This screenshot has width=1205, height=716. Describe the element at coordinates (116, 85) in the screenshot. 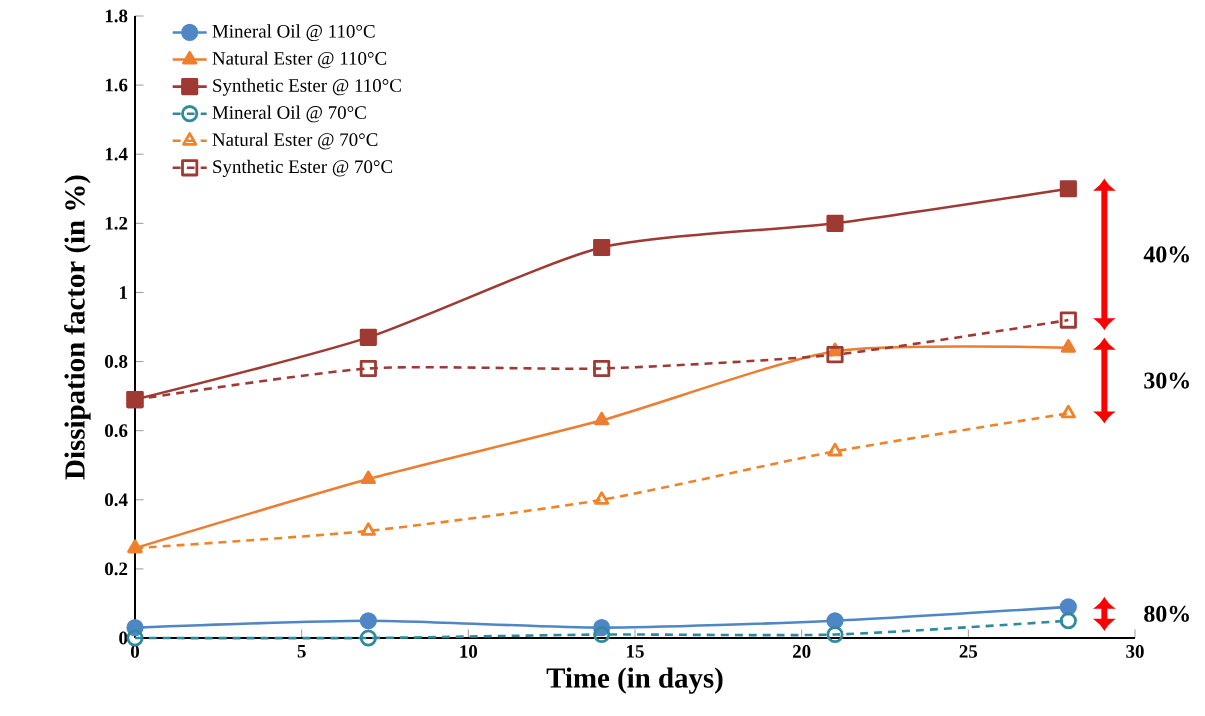

I see `y-tick-label: 1.6` at that location.